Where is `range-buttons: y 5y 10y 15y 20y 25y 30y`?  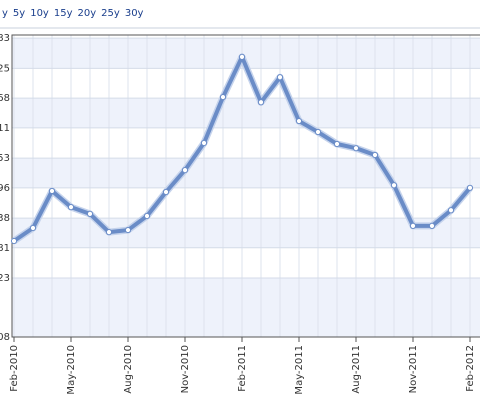
range-buttons: y 5y 10y 15y 20y 25y 30y is located at coordinates (73, 13).